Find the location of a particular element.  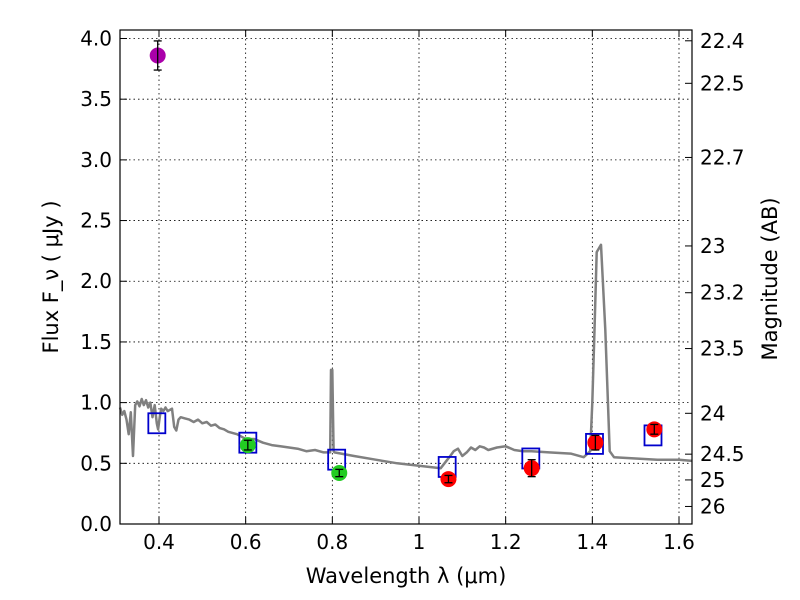

x-tick-label: 1 is located at coordinates (419, 542).